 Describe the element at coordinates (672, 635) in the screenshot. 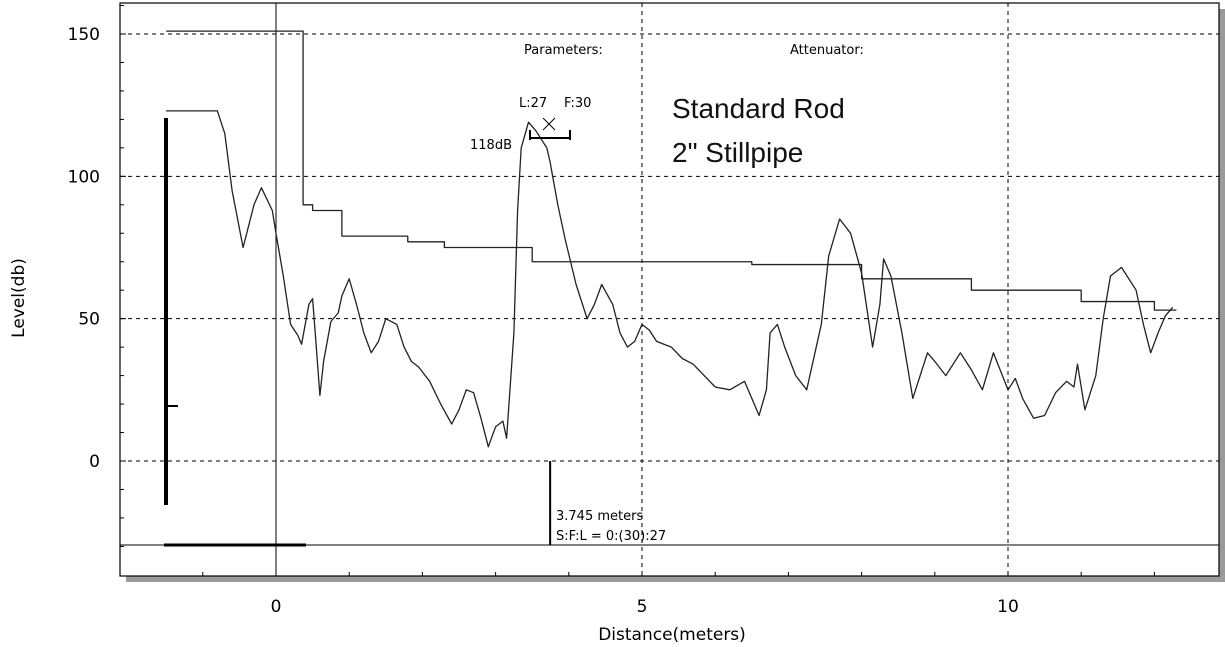

I see `x-axis-title: Distance(meters)` at that location.